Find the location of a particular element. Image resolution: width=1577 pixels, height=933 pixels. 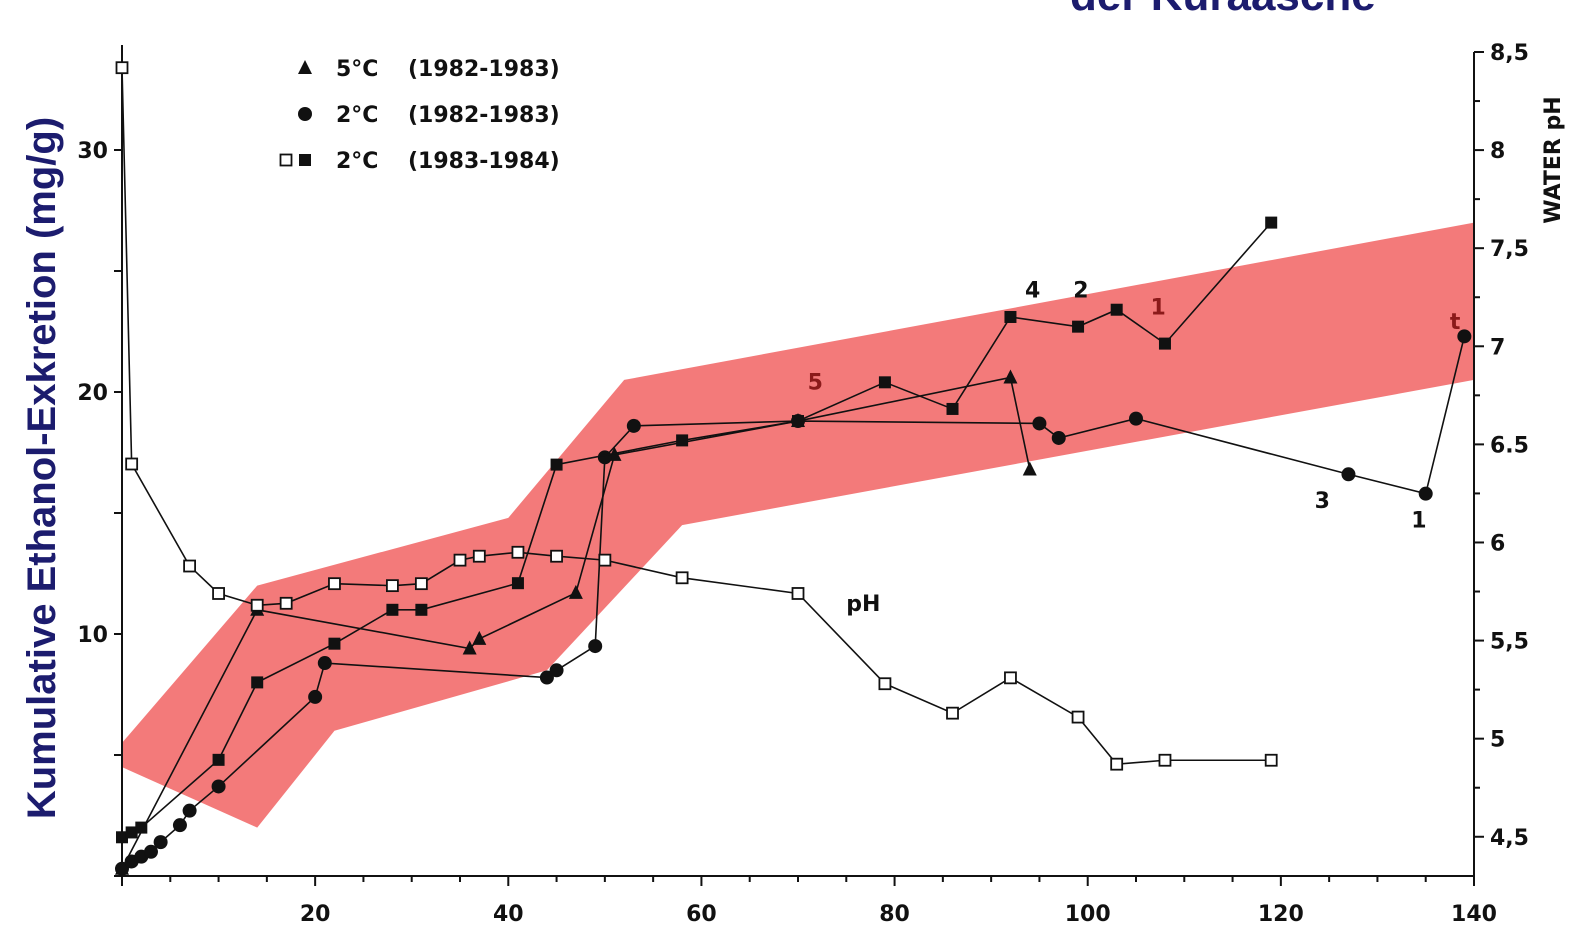

annotation-label: 3 is located at coordinates (1322, 501).